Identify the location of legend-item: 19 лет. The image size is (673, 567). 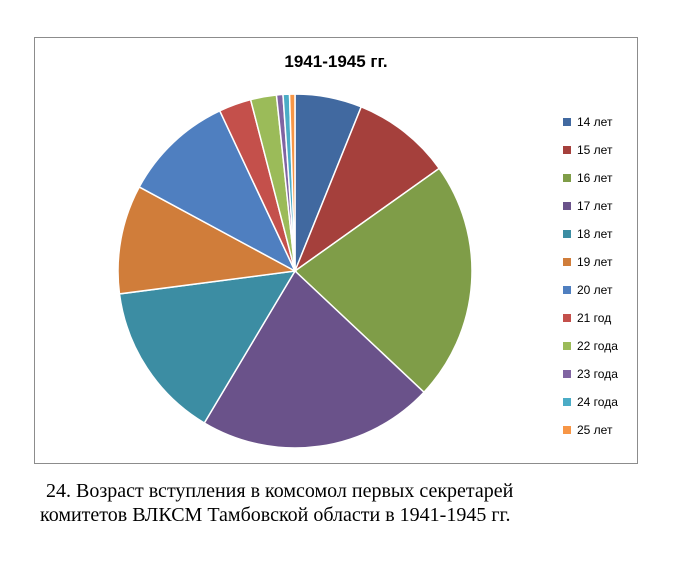
(590, 262).